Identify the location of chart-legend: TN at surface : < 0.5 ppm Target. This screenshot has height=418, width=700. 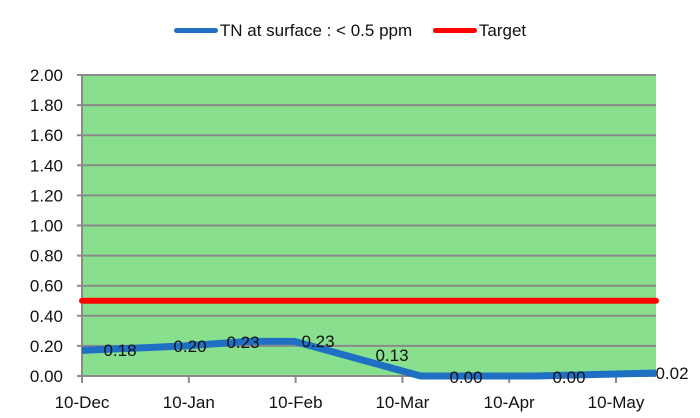
(350, 29).